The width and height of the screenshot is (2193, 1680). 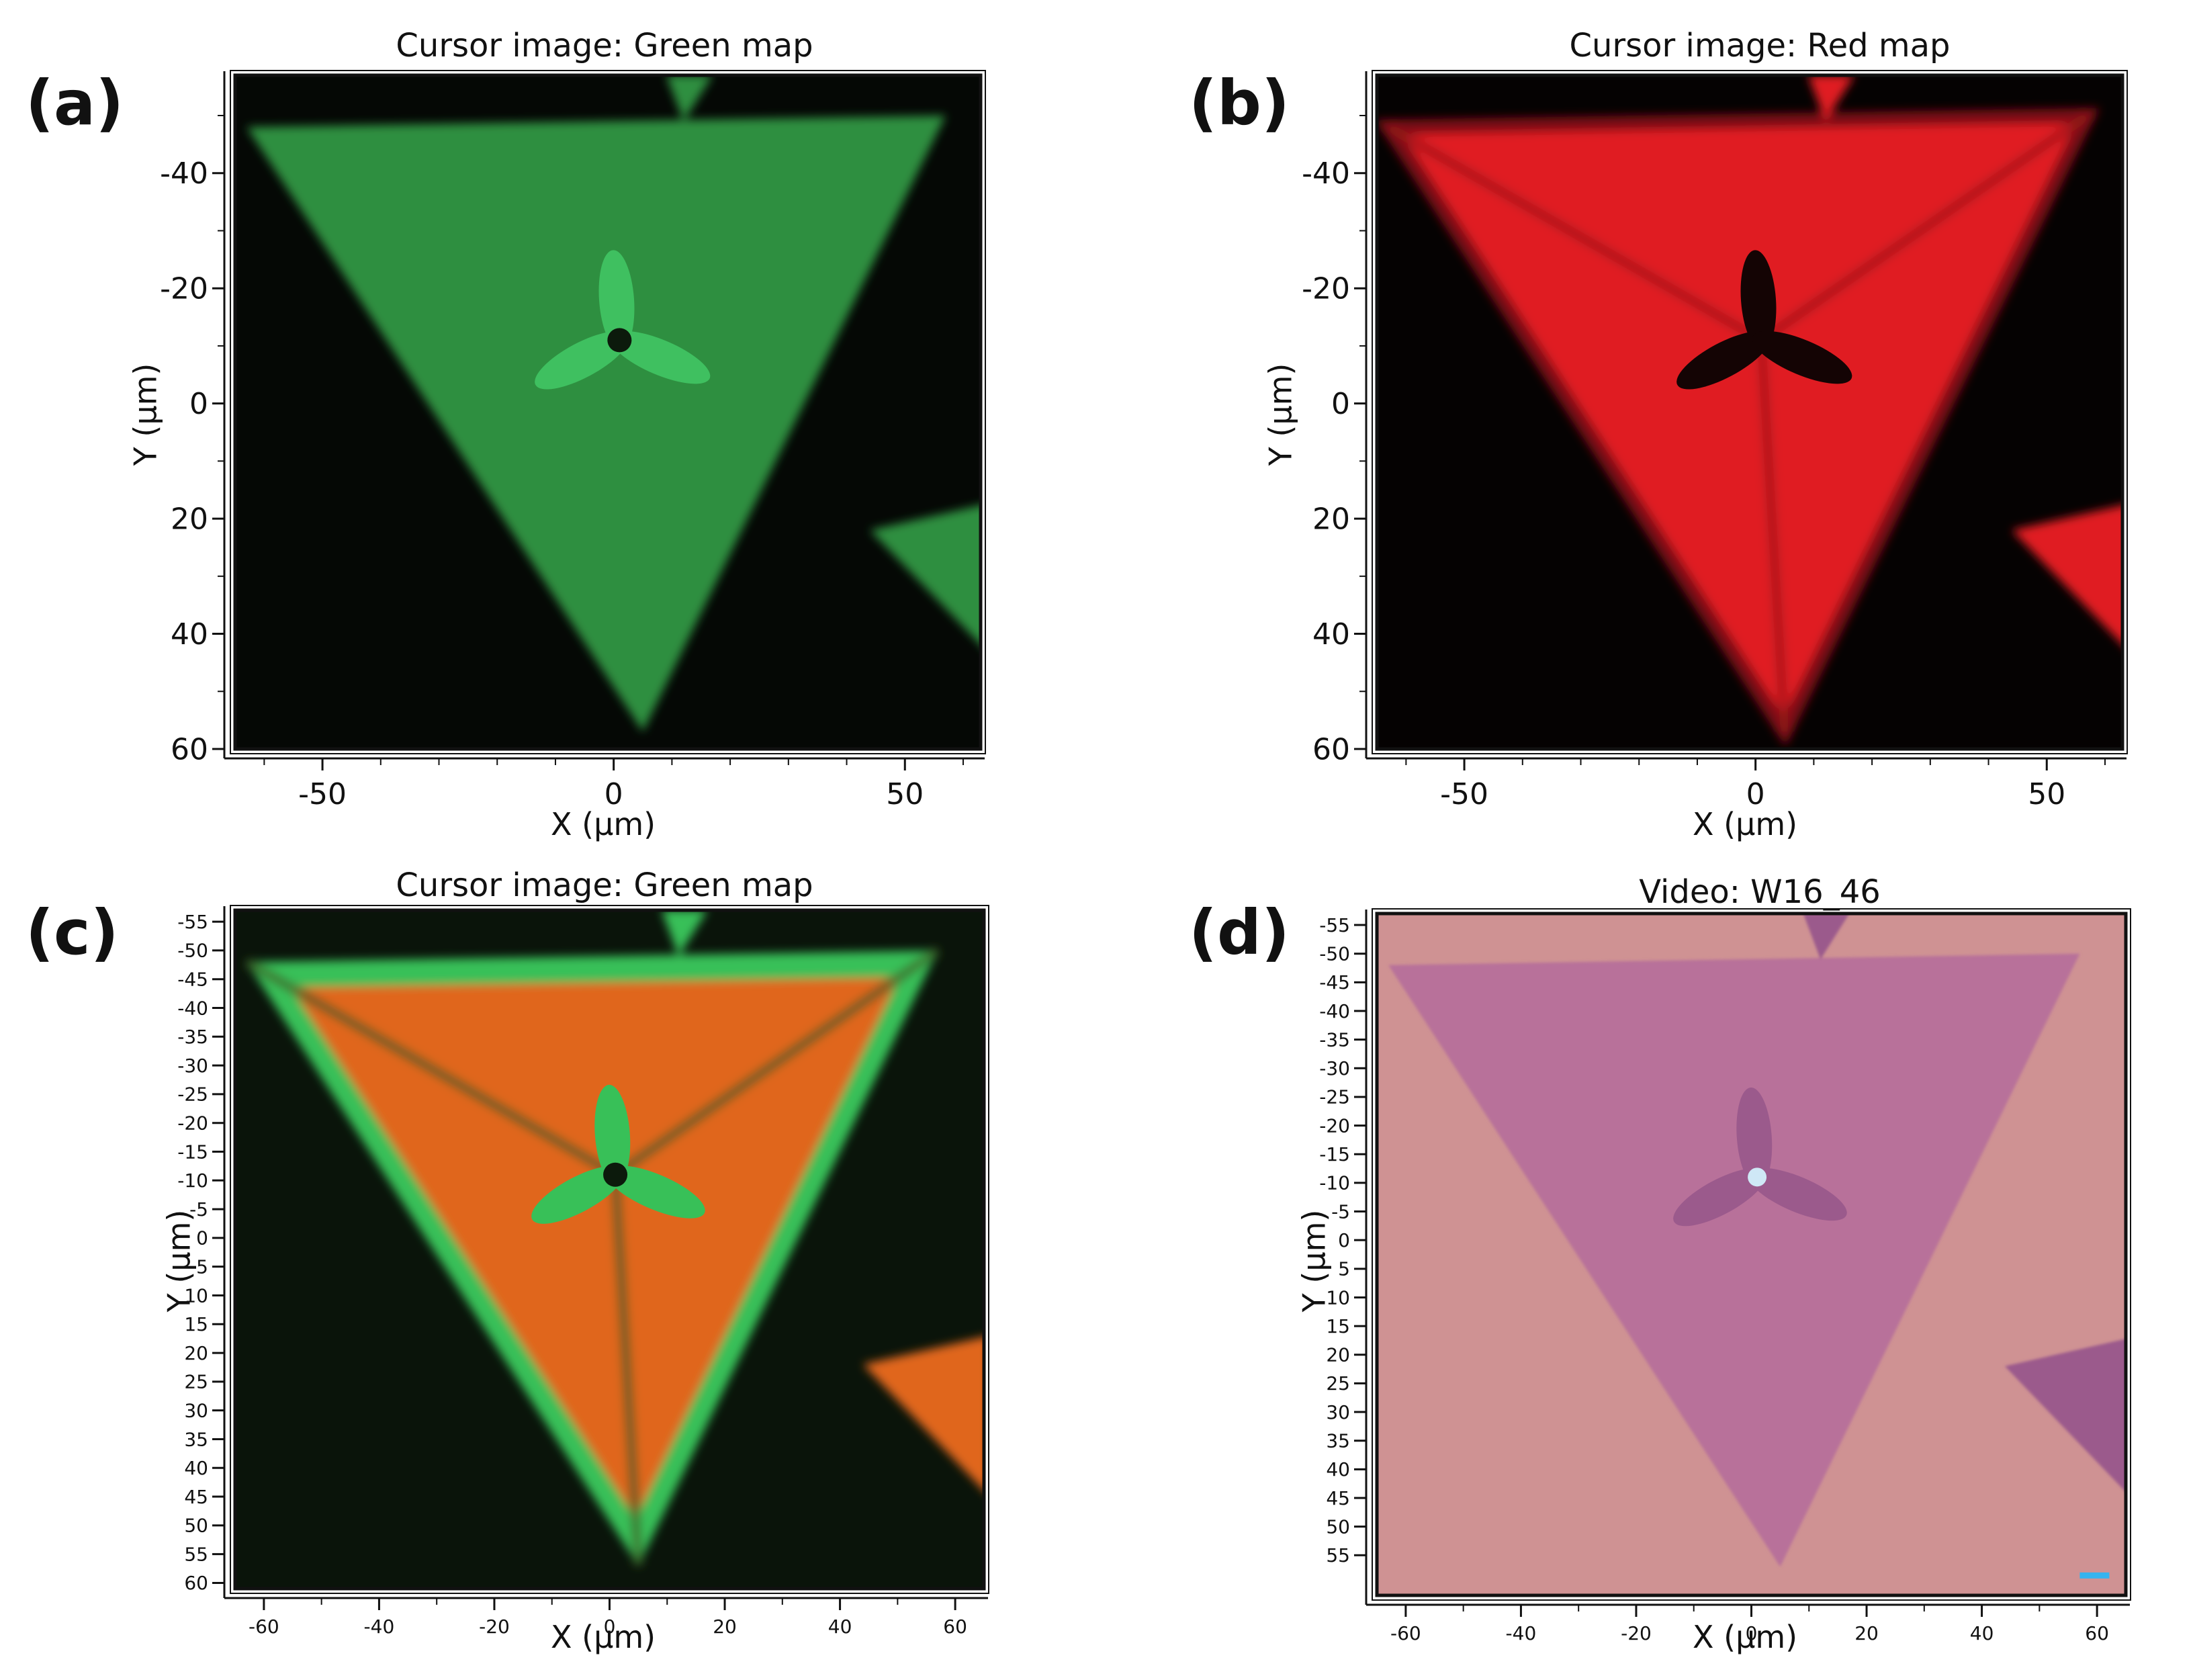 I want to click on panel-title: Cursor image: Green map, so click(x=604, y=45).